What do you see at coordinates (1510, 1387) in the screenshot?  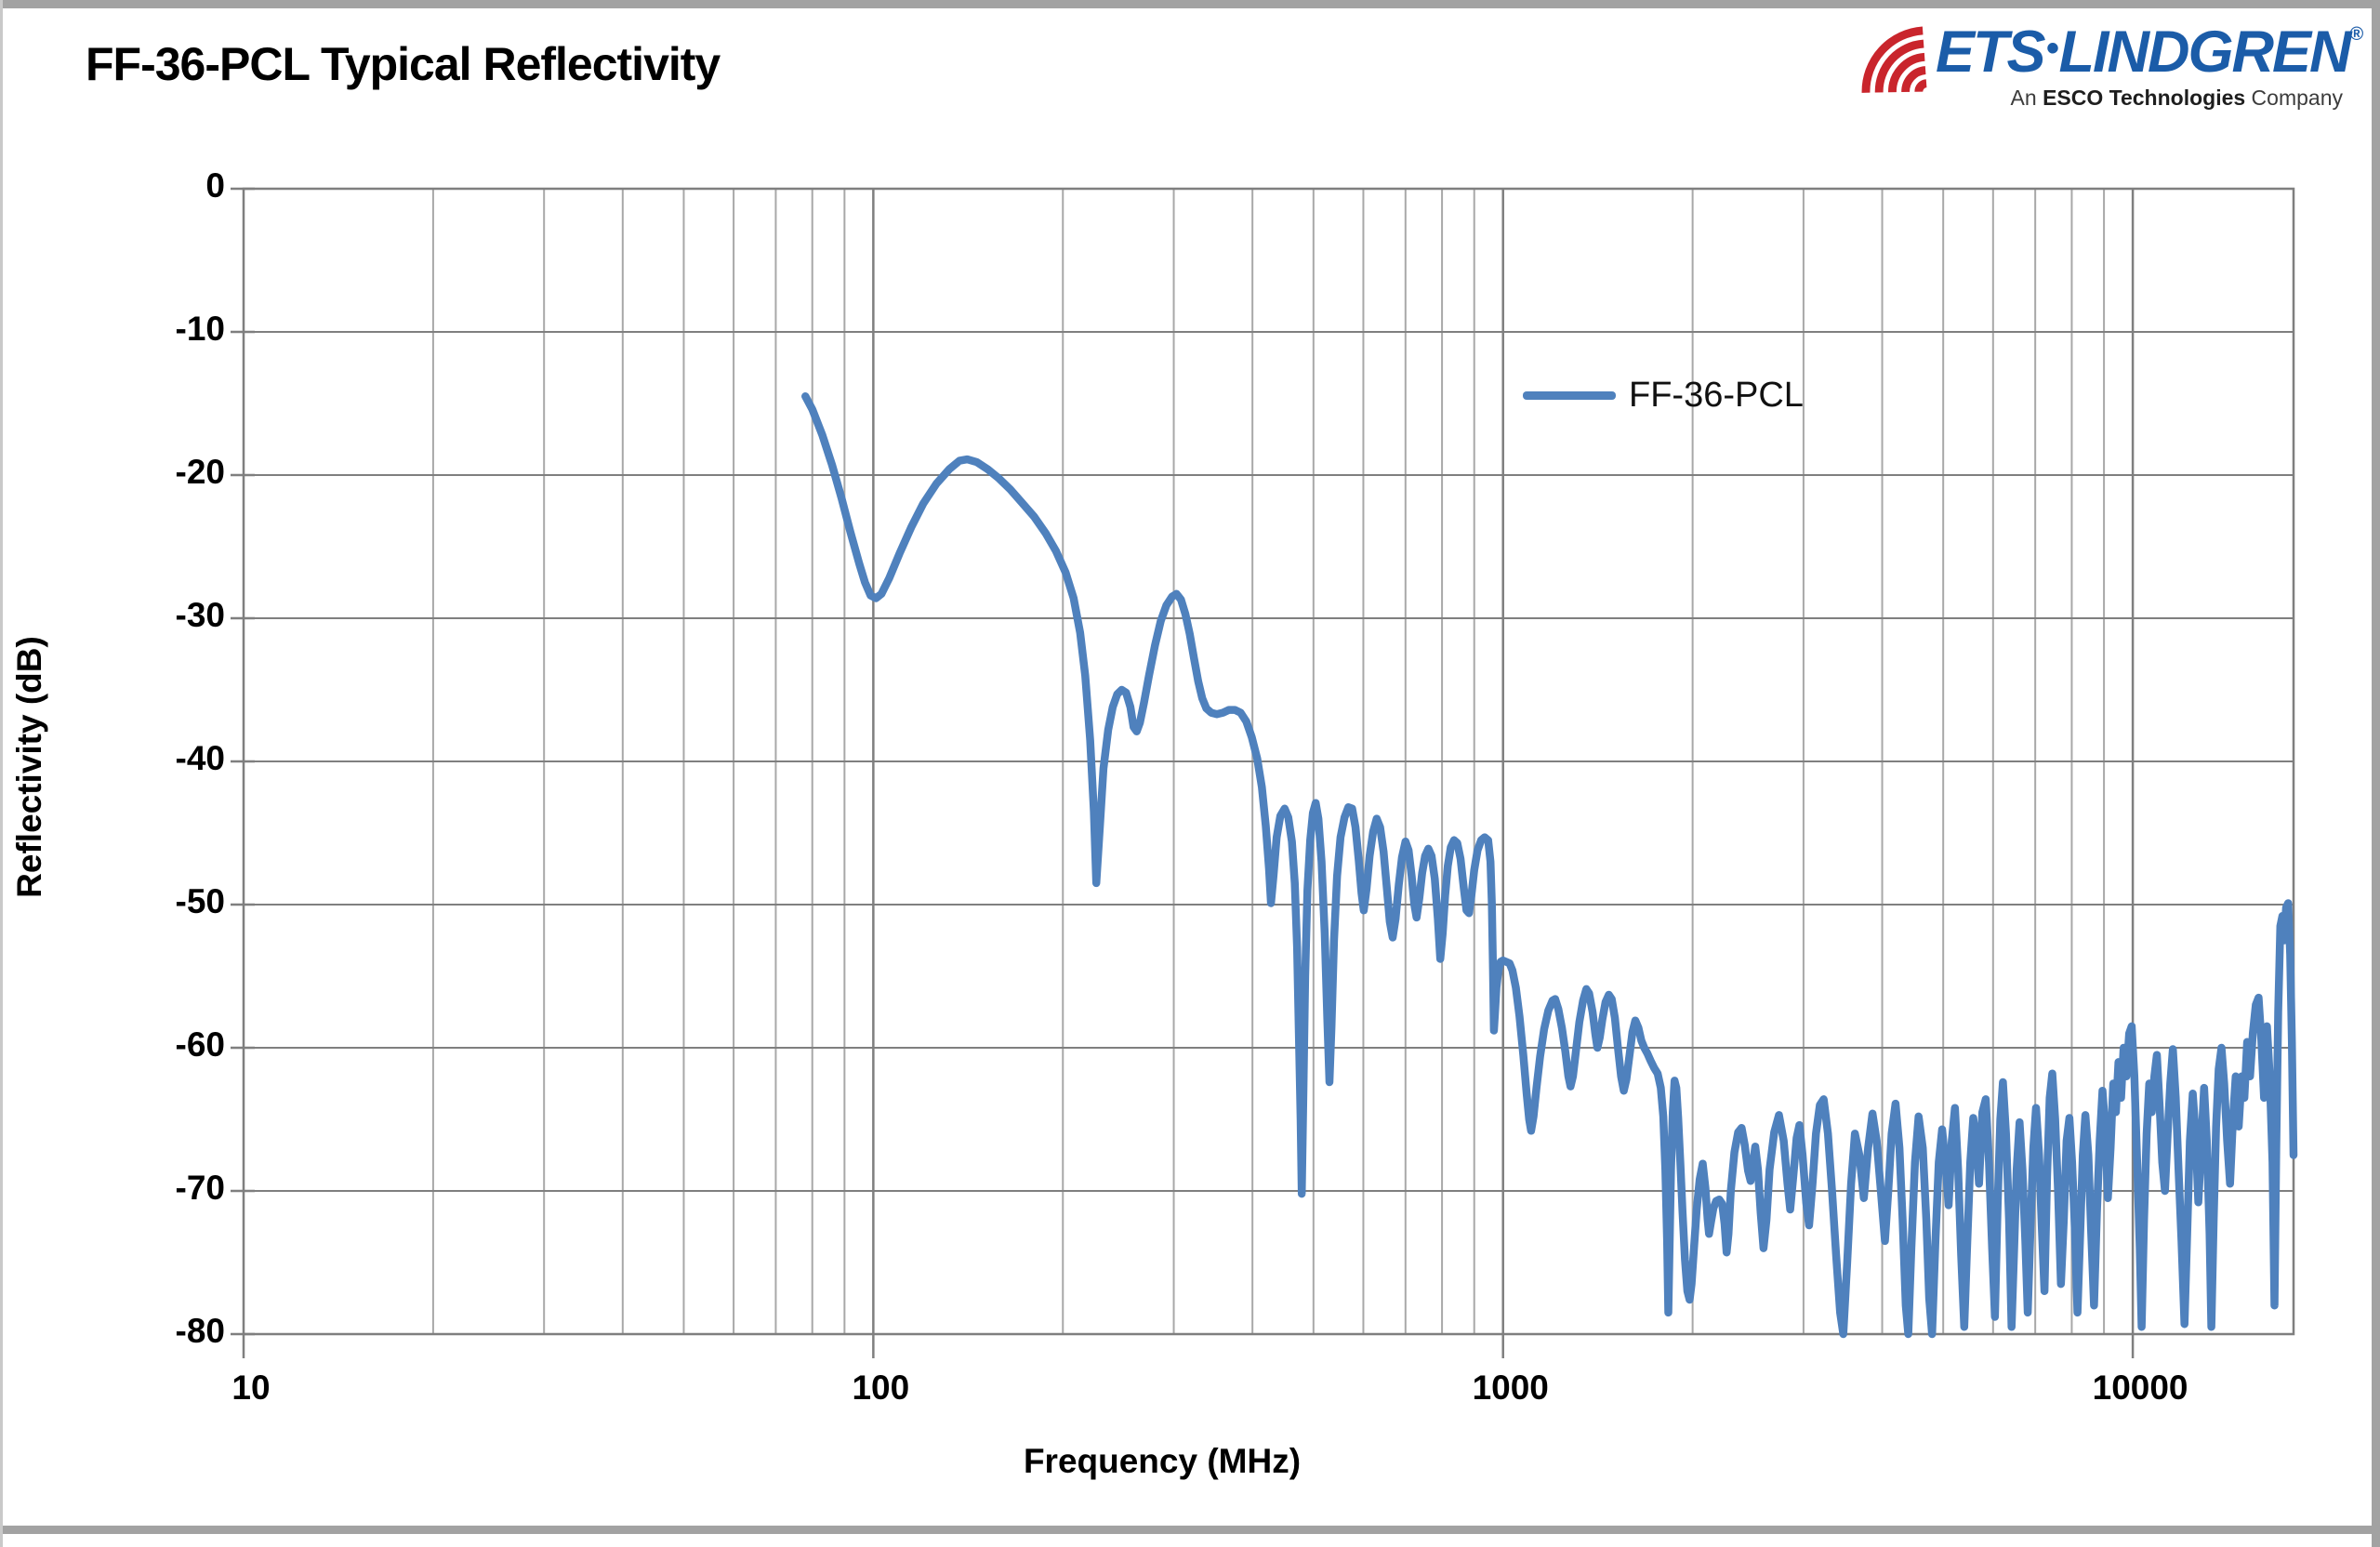 I see `x-tick-label: 1000` at bounding box center [1510, 1387].